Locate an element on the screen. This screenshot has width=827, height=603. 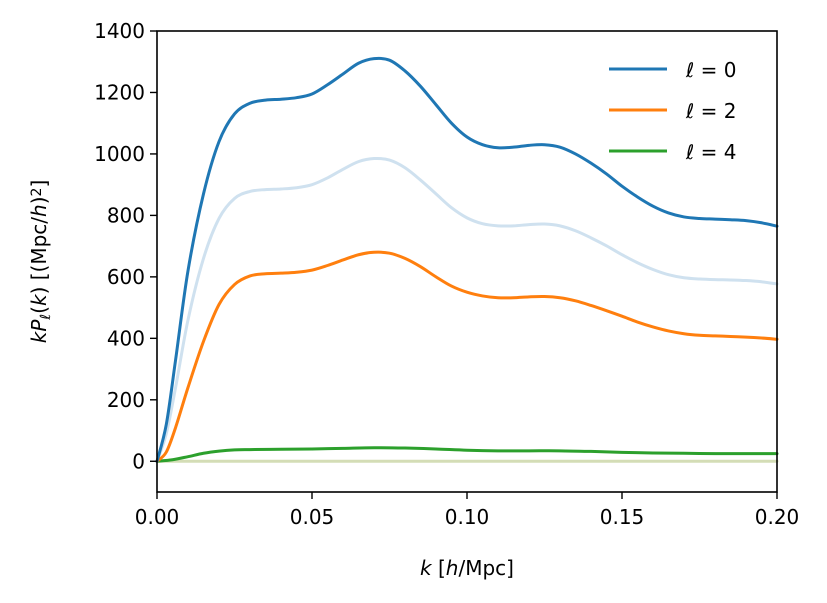
legend-label: ℓ = 0 is located at coordinates (710, 70).